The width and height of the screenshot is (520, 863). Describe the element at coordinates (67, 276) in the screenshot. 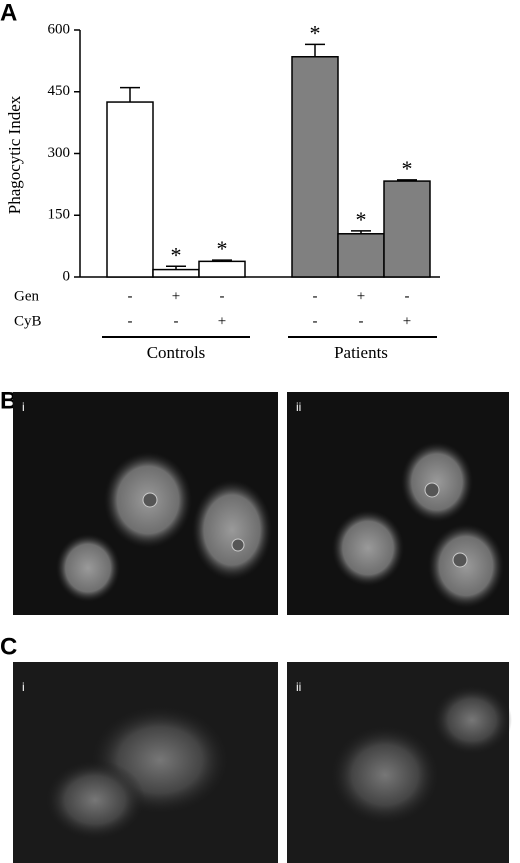

I see `y-tick-label: 0` at that location.